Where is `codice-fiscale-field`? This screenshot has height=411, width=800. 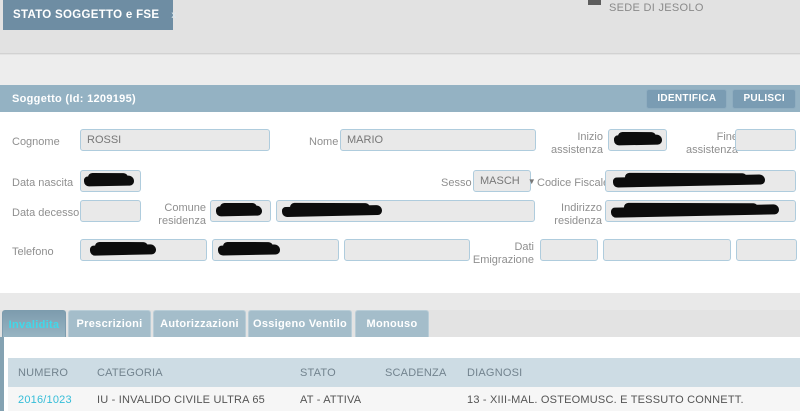
codice-fiscale-field is located at coordinates (700, 181).